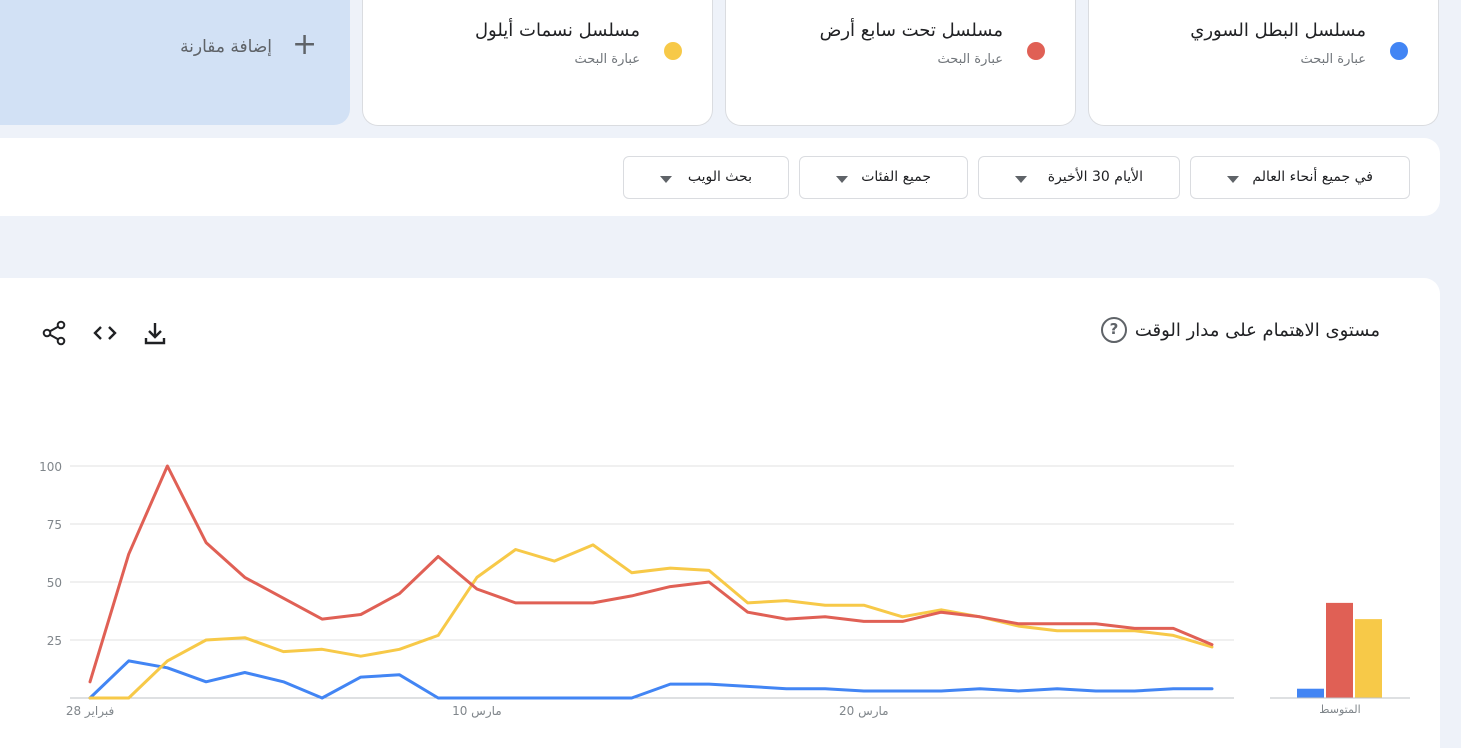 The height and width of the screenshot is (748, 1461). I want to click on region-dropdown: في جميع أنحاء العالم, so click(1300, 177).